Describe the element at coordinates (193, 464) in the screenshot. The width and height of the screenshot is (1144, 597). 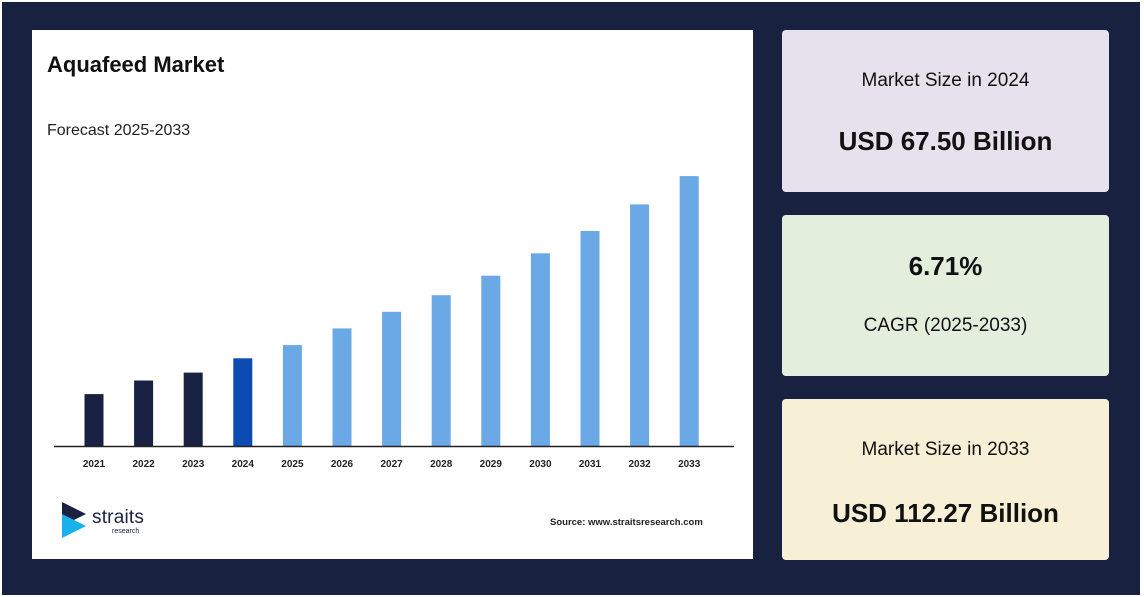
I see `x-tick-label: 2023` at that location.